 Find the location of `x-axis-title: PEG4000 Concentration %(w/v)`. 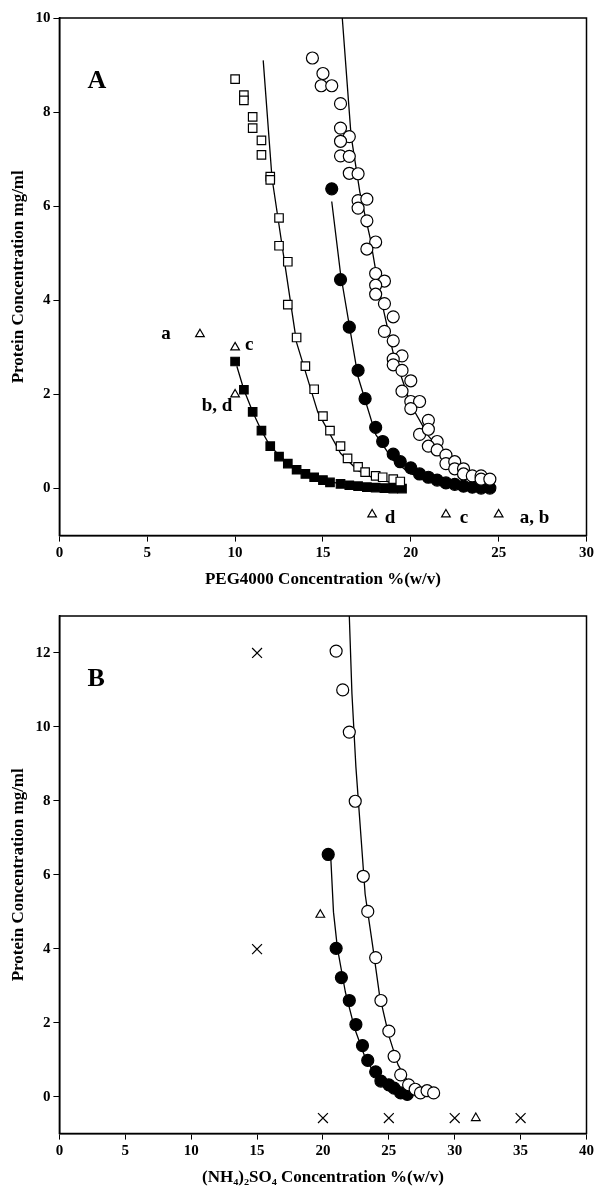

x-axis-title: PEG4000 Concentration %(w/v) is located at coordinates (322, 579).